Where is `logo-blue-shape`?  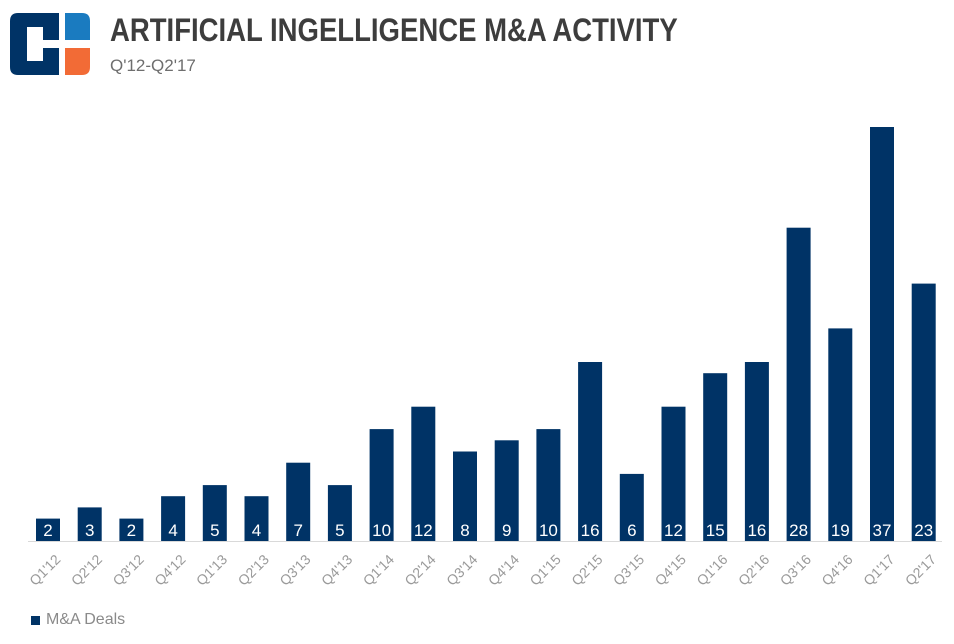
logo-blue-shape is located at coordinates (77, 26).